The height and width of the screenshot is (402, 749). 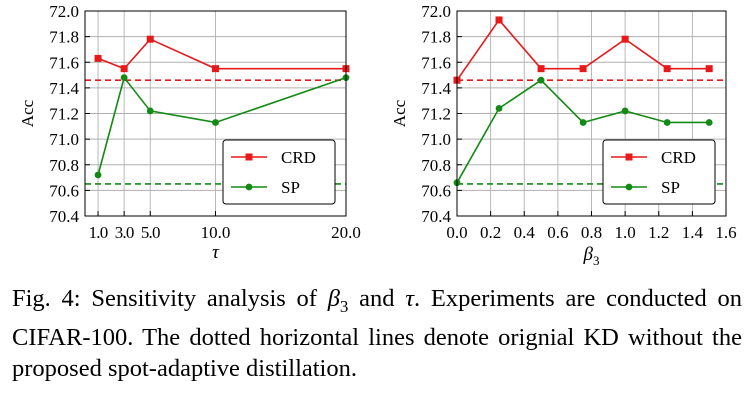 What do you see at coordinates (64, 216) in the screenshot?
I see `chart1-y-tick-label: 70.4` at bounding box center [64, 216].